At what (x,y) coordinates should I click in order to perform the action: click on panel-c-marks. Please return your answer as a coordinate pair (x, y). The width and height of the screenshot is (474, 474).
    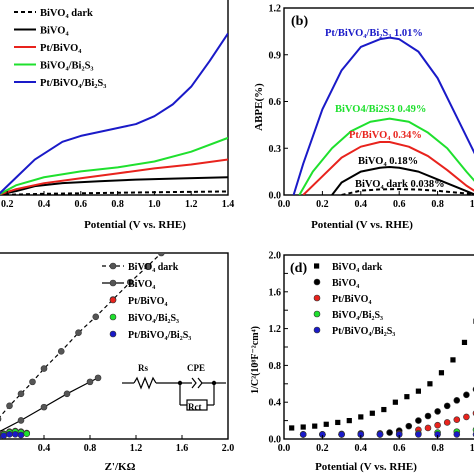
    Looking at the image, I should click on (82, 346).